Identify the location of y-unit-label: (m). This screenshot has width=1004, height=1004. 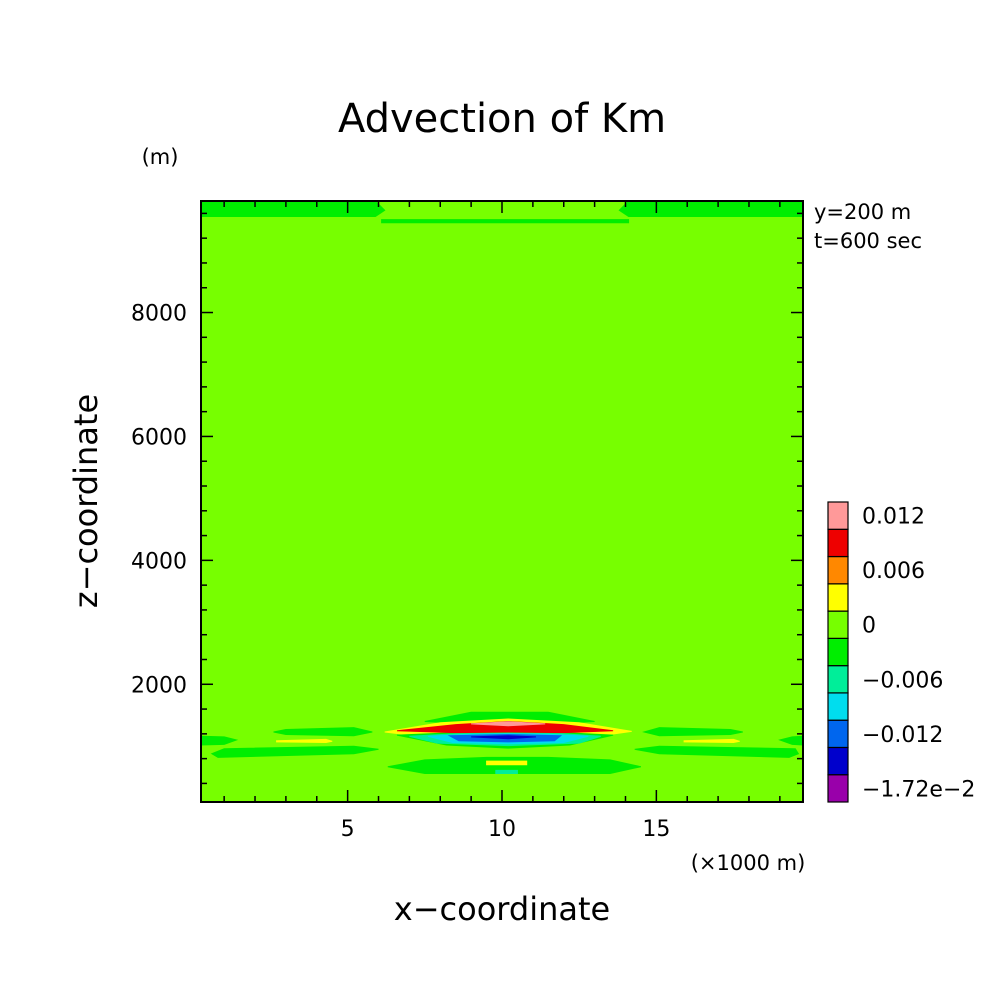
(160, 157).